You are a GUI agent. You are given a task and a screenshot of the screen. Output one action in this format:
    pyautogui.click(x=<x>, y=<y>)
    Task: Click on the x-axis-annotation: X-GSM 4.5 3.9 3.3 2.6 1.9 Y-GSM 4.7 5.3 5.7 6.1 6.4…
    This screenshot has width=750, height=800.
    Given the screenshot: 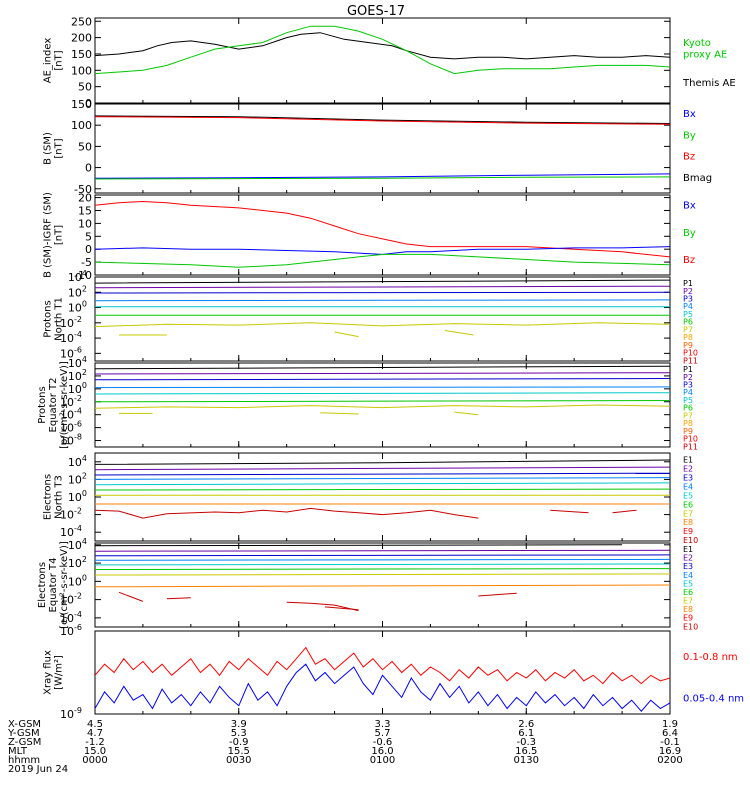 What is the action you would take?
    pyautogui.click(x=345, y=747)
    